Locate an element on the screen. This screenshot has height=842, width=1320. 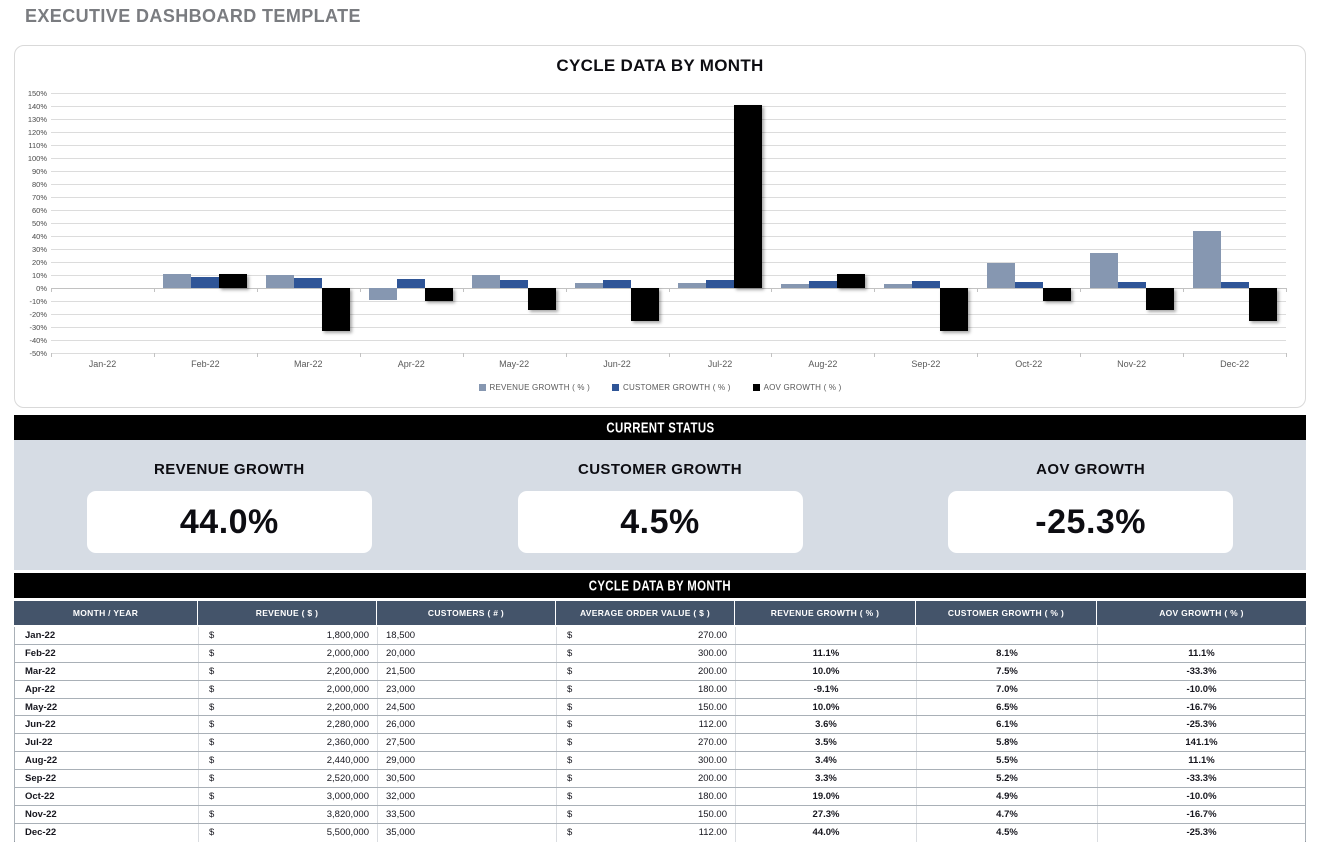
cell-customers: 21,500 is located at coordinates (467, 671).